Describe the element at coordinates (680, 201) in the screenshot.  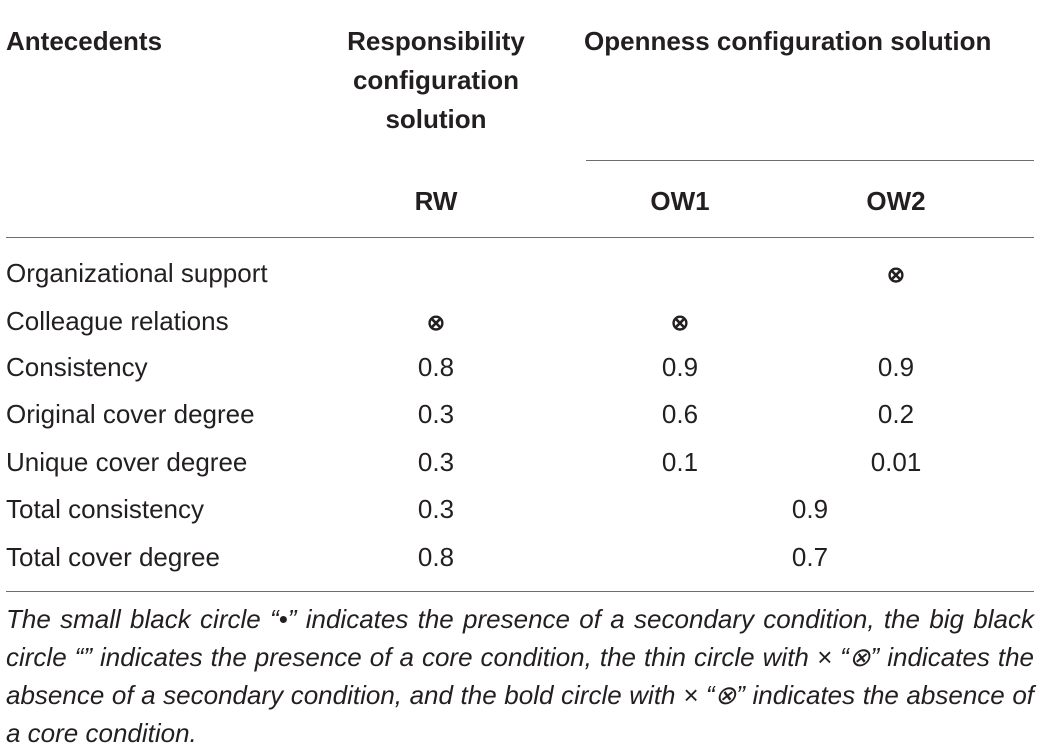
I see `subheader-ow1: OW1` at that location.